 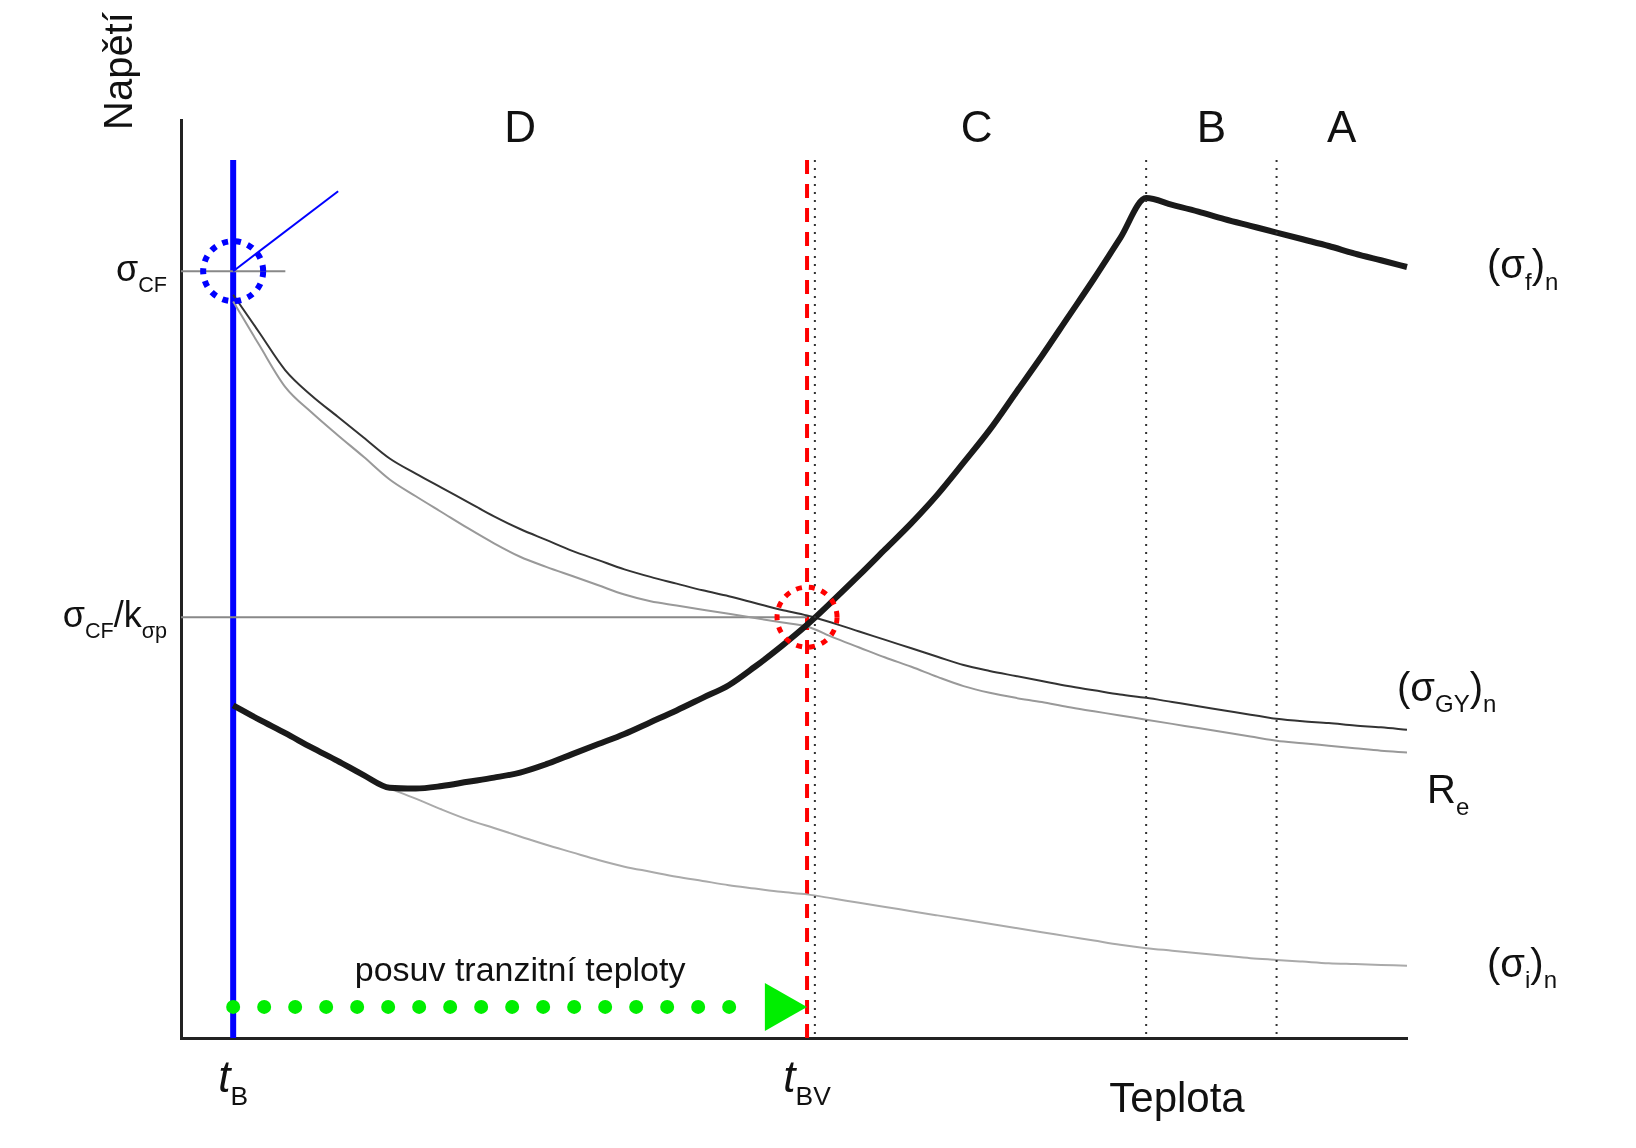 I want to click on text: D, so click(x=520, y=127).